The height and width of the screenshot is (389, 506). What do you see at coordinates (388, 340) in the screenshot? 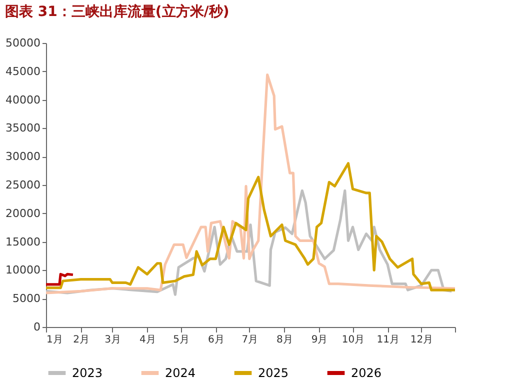
I see `x-tick-label: 11月` at bounding box center [388, 340].